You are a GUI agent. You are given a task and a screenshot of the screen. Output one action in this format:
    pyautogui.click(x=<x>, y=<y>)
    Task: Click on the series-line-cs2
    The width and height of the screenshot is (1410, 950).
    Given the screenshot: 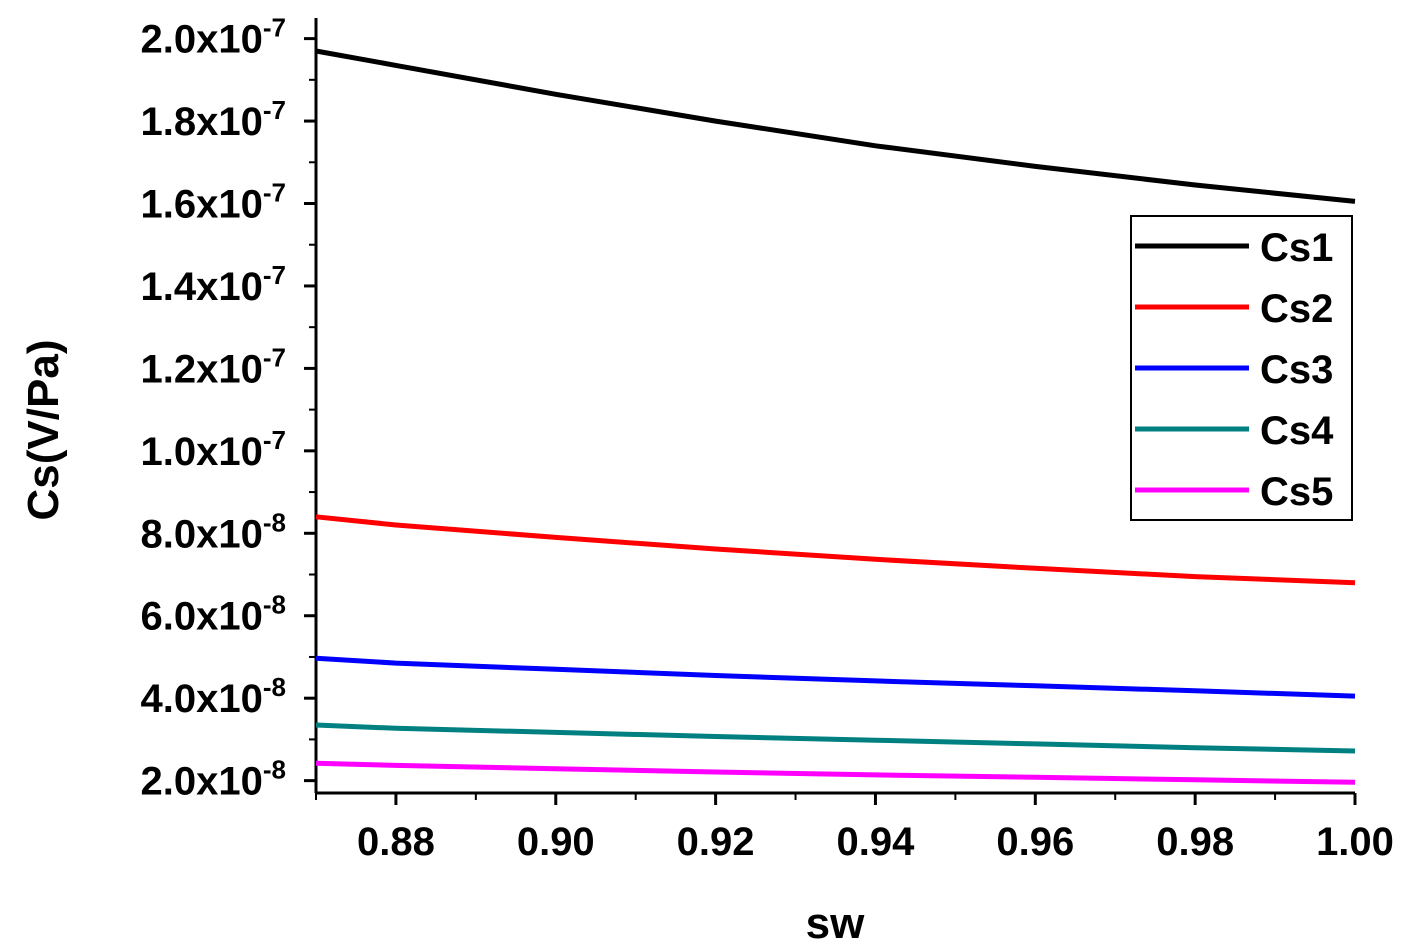 What is the action you would take?
    pyautogui.click(x=835, y=550)
    